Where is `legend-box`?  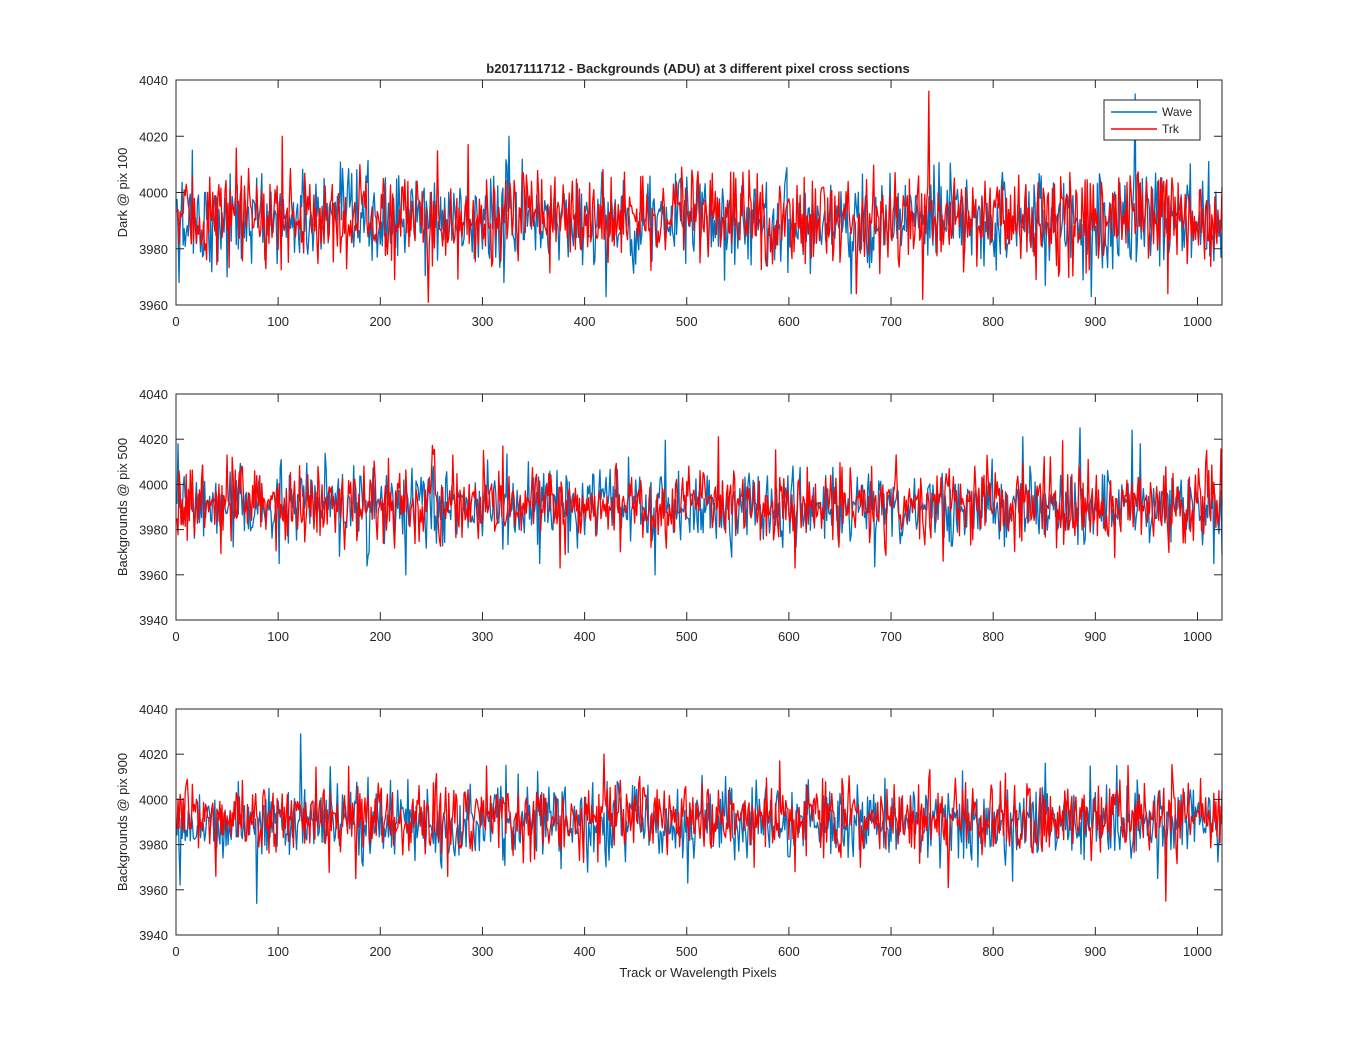
legend-box is located at coordinates (1152, 120).